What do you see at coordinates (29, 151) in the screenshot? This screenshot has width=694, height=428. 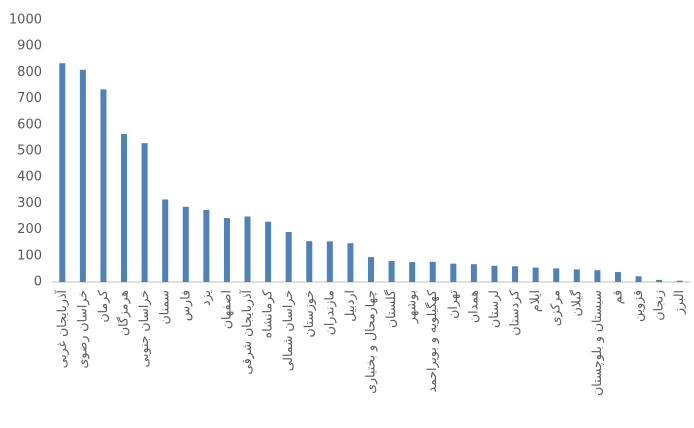 I see `y-tick-label: 500` at bounding box center [29, 151].